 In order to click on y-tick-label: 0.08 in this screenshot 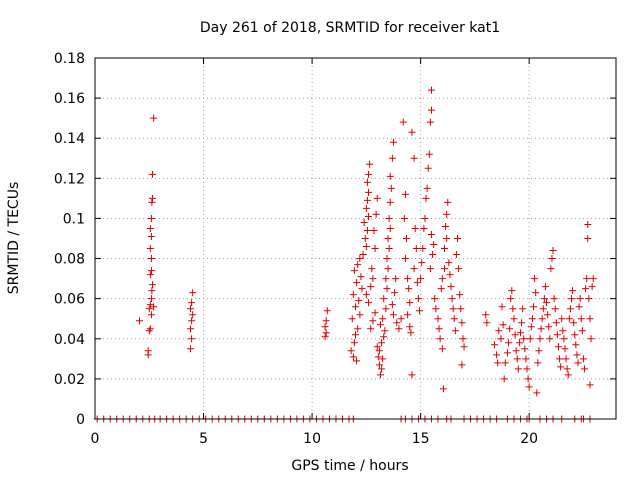, I will do `click(69, 260)`.